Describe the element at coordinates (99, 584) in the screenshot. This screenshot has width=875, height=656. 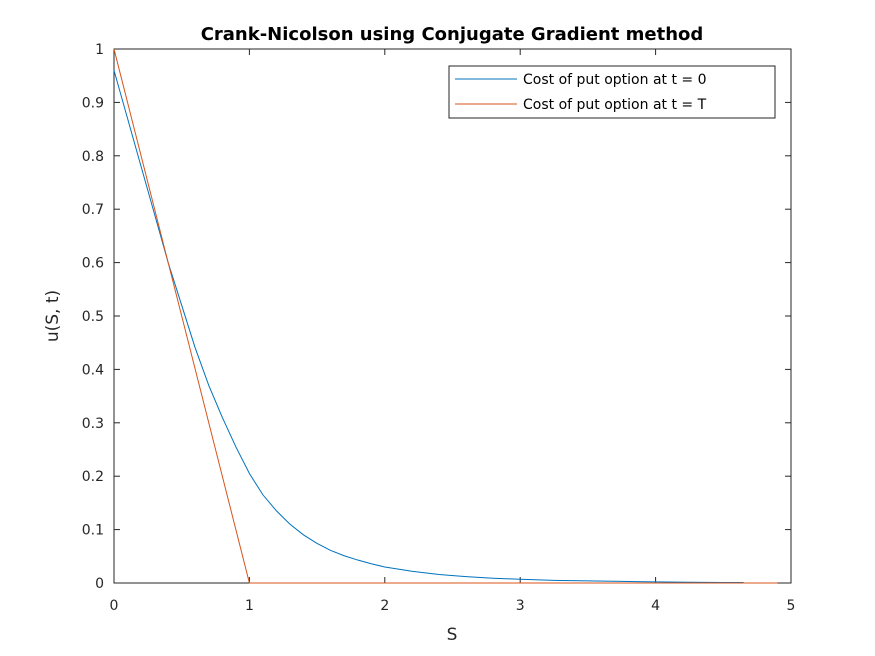
I see `y-tick-label: 0` at that location.